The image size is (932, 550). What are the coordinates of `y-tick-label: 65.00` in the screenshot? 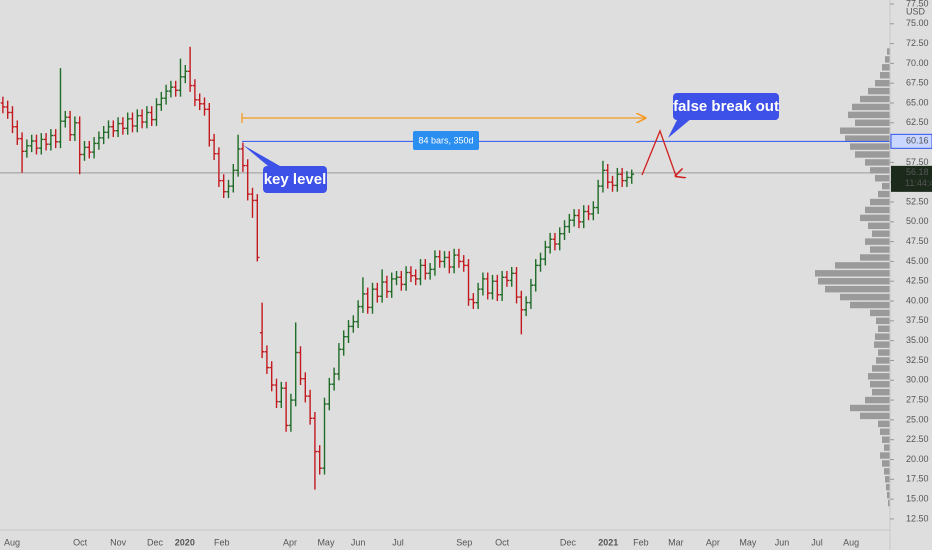 It's located at (917, 102).